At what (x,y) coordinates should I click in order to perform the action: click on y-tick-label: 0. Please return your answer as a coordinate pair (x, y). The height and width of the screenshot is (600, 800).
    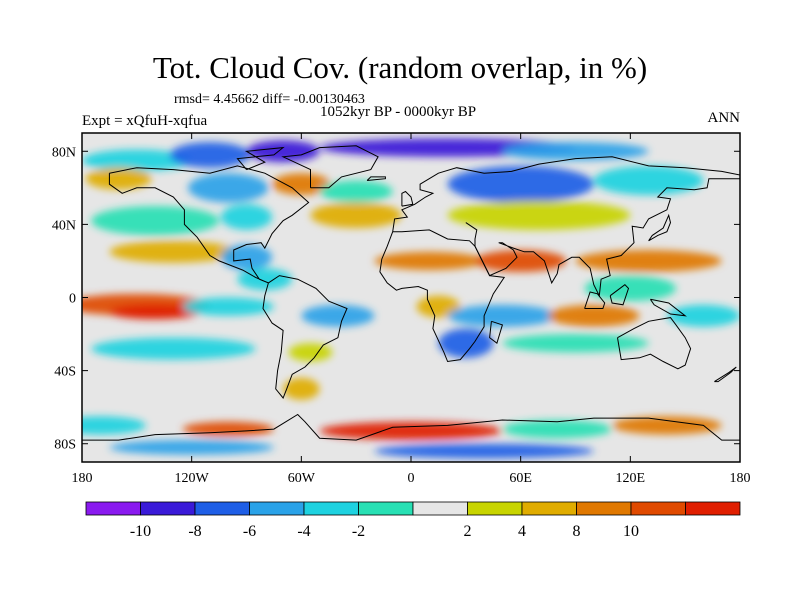
    Looking at the image, I should click on (72, 299).